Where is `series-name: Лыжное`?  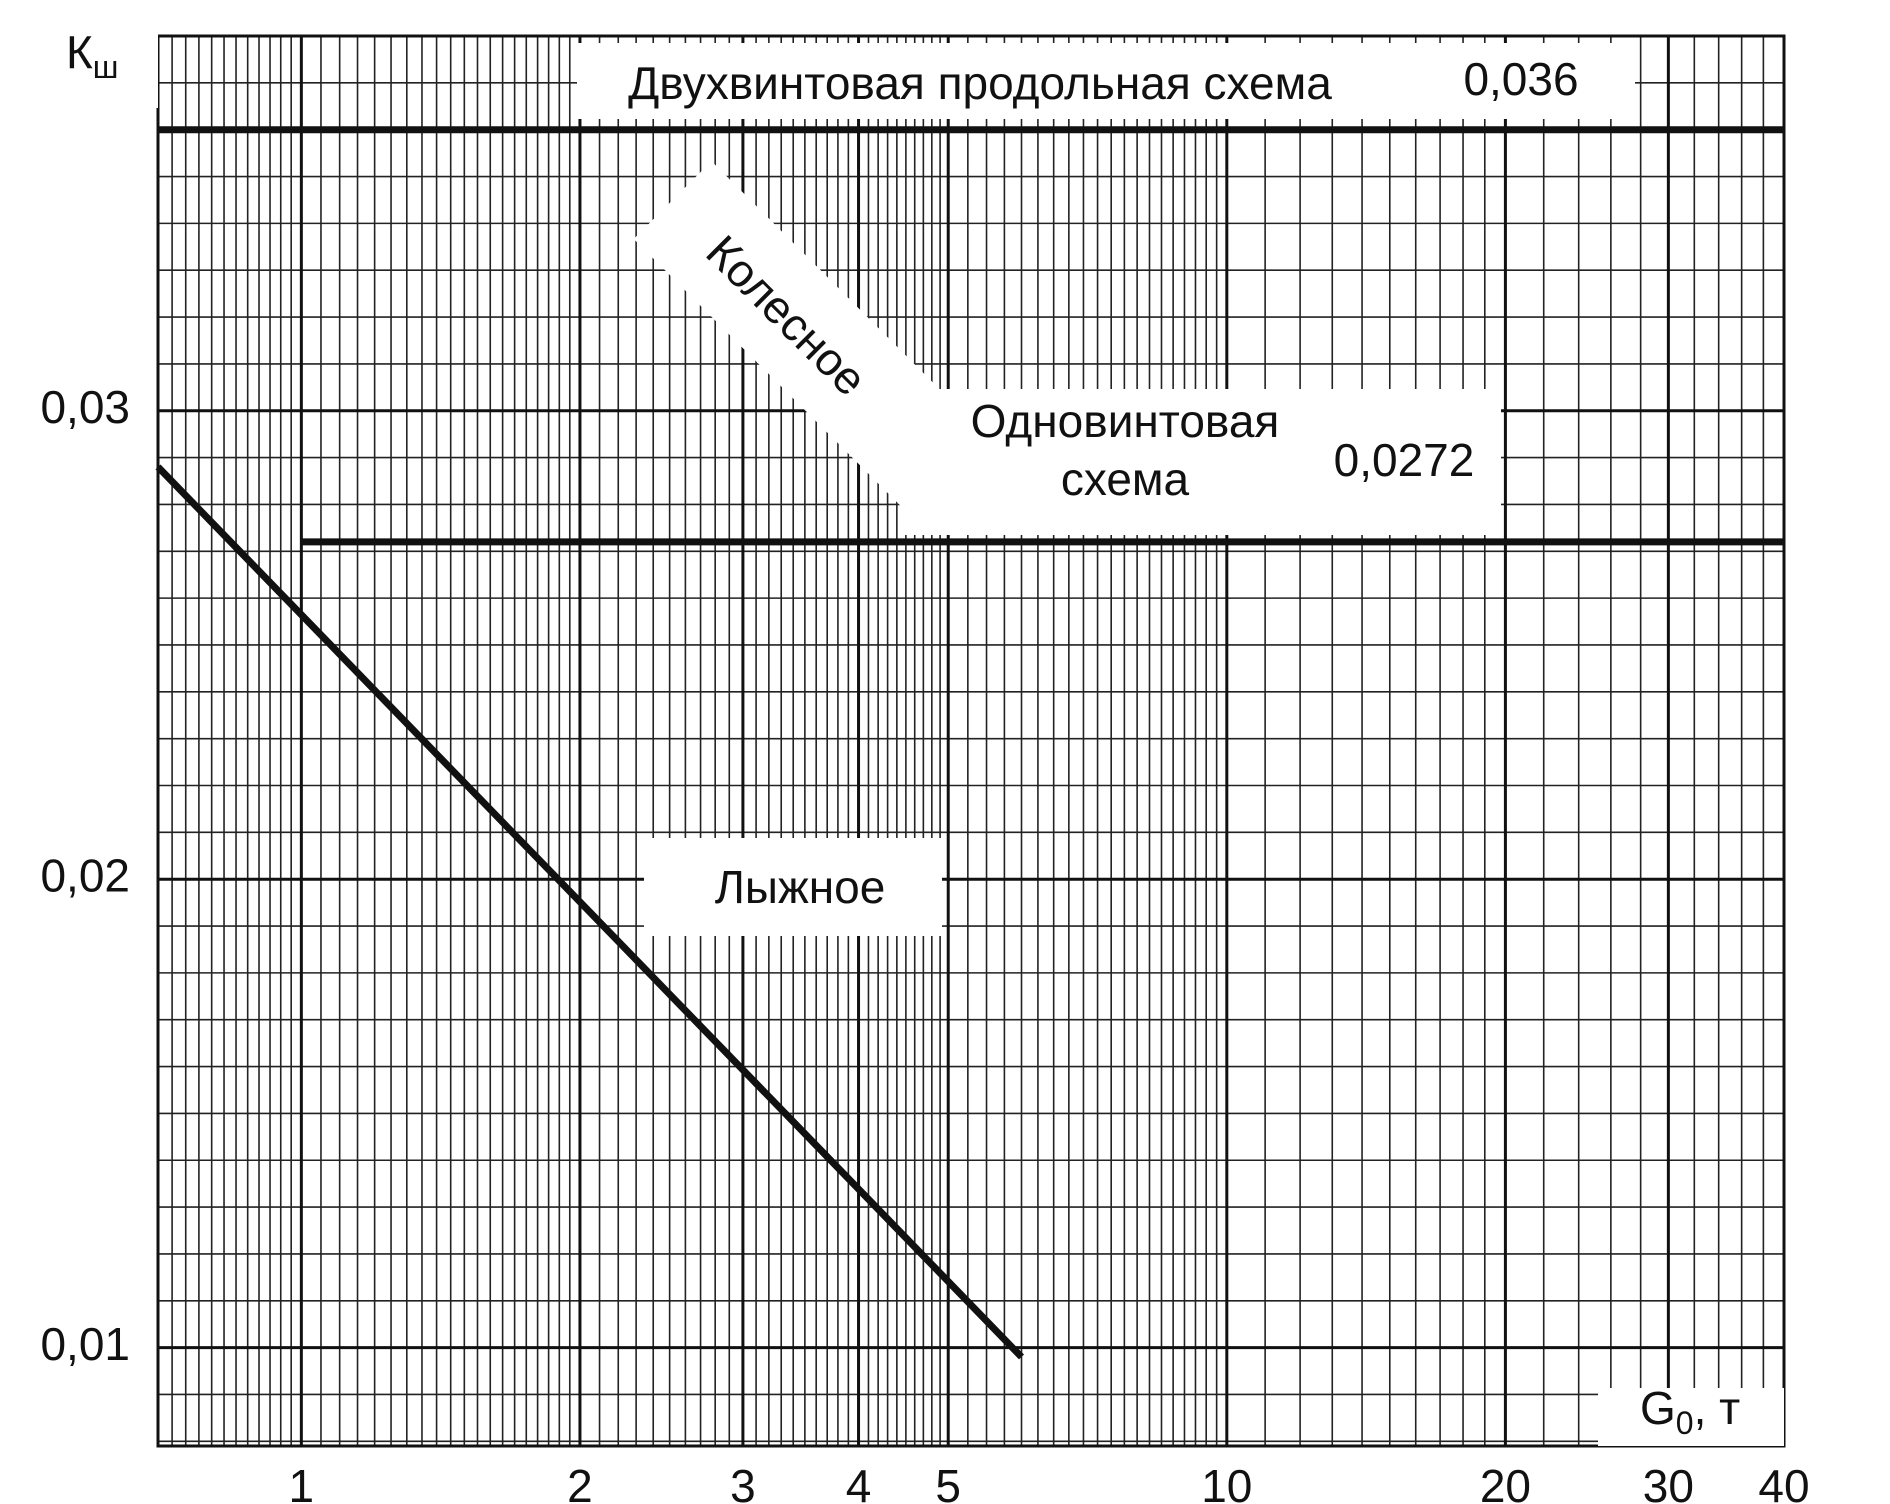 series-name: Лыжное is located at coordinates (800, 887).